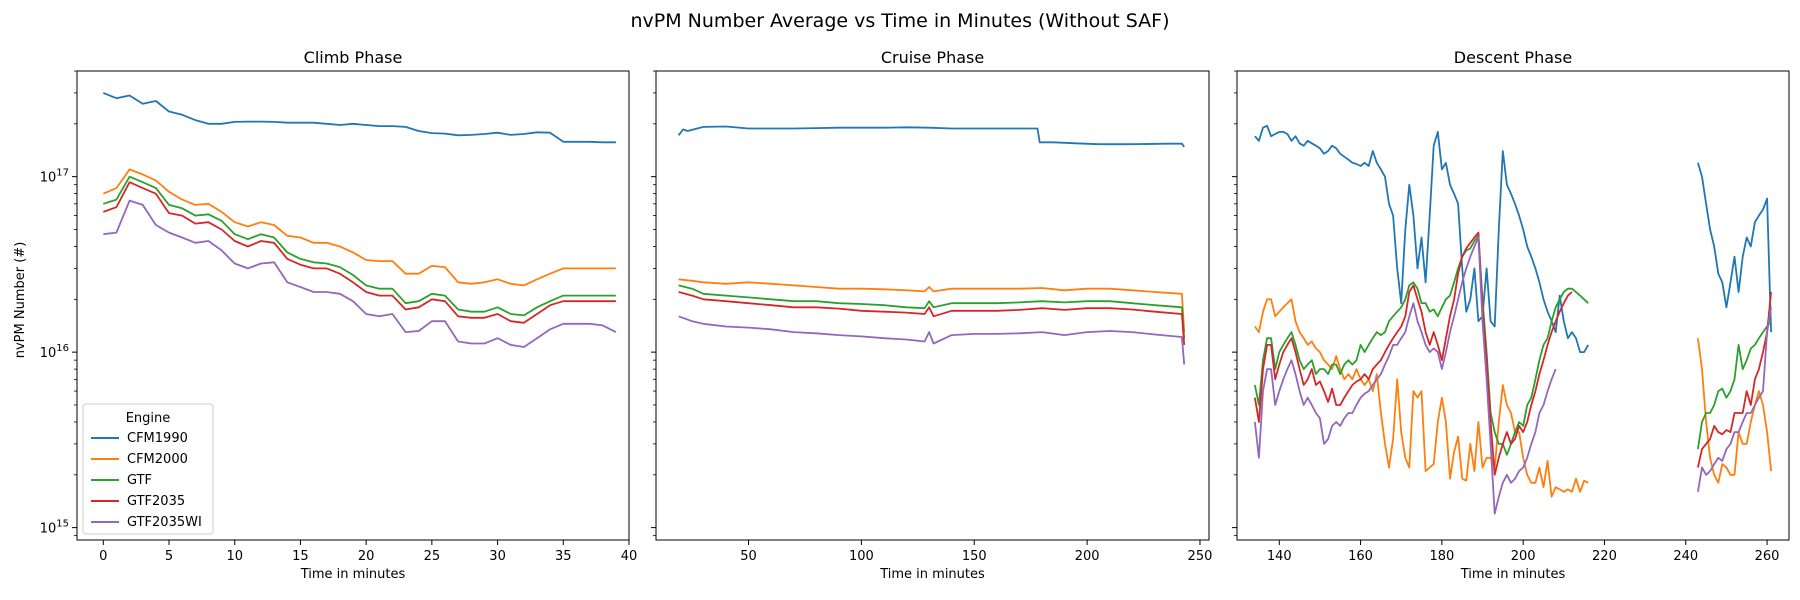  What do you see at coordinates (748, 556) in the screenshot?
I see `x-tick-label: 50` at bounding box center [748, 556].